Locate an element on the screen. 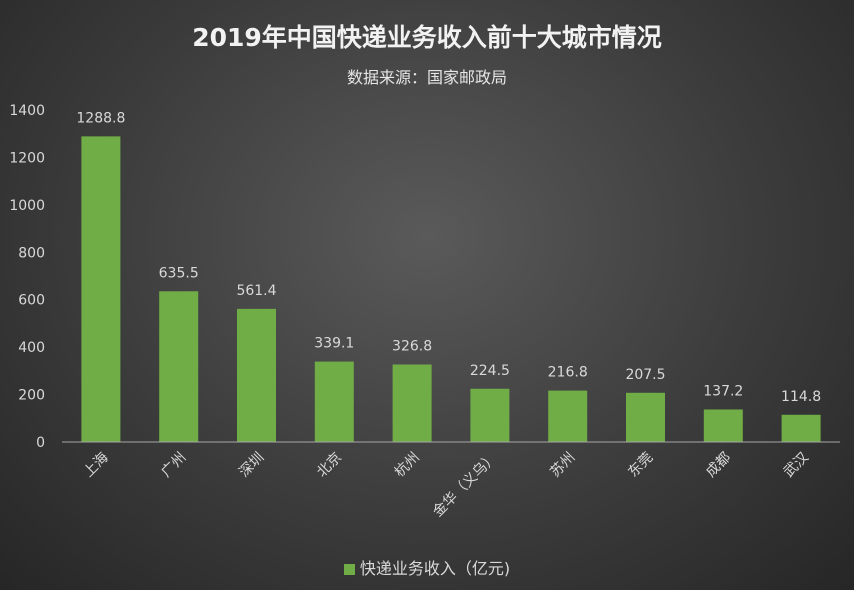 This screenshot has width=854, height=590. data-label: 326.8 is located at coordinates (412, 347).